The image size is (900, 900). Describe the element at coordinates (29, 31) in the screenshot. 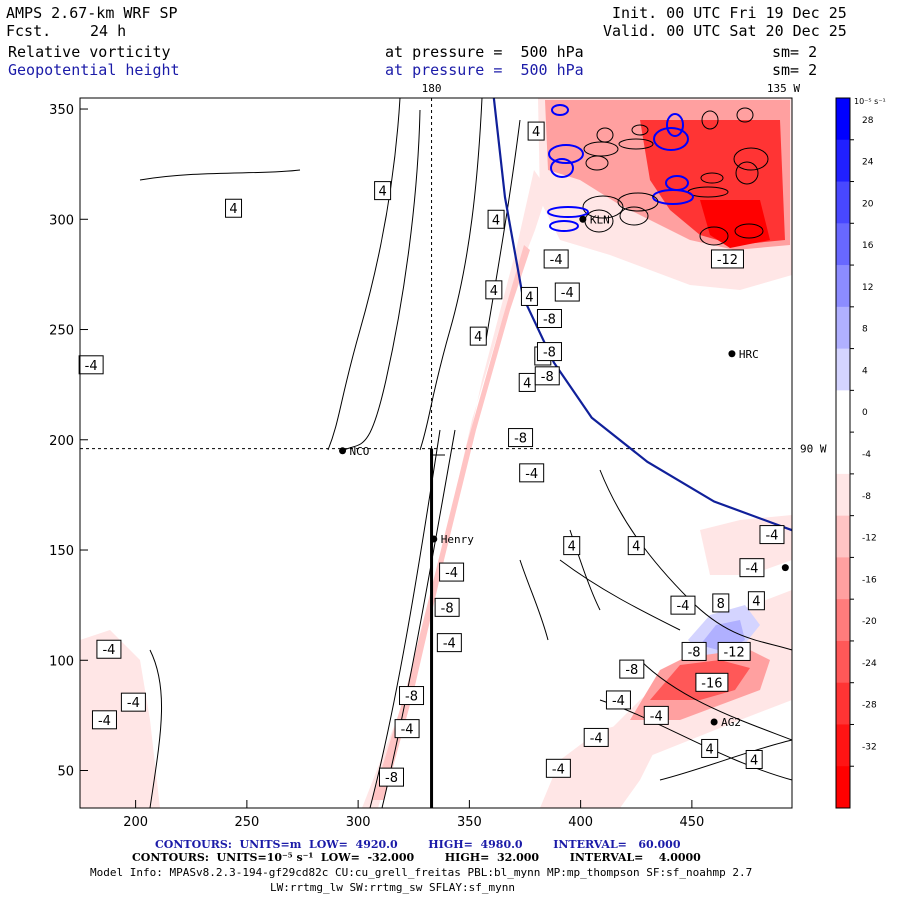

I see `forecast-label: Fcst.` at that location.